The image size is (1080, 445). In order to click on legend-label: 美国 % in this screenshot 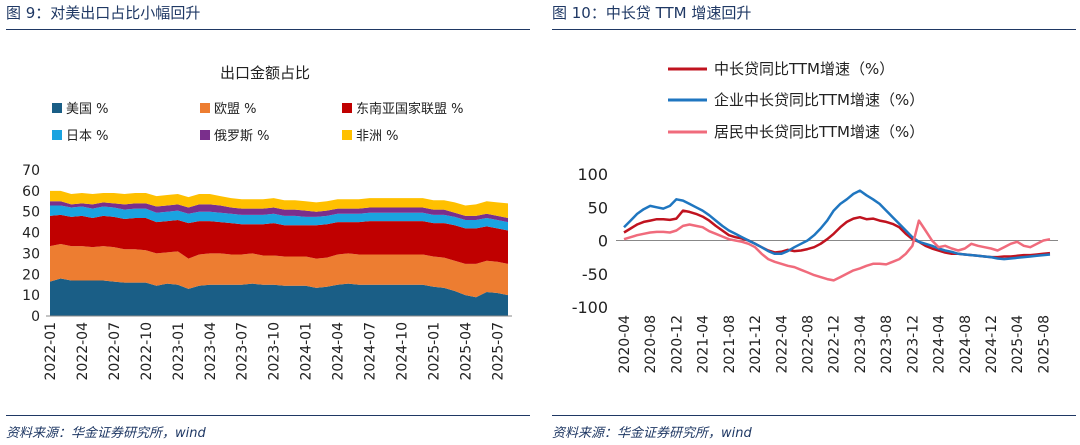, I will do `click(87, 109)`.